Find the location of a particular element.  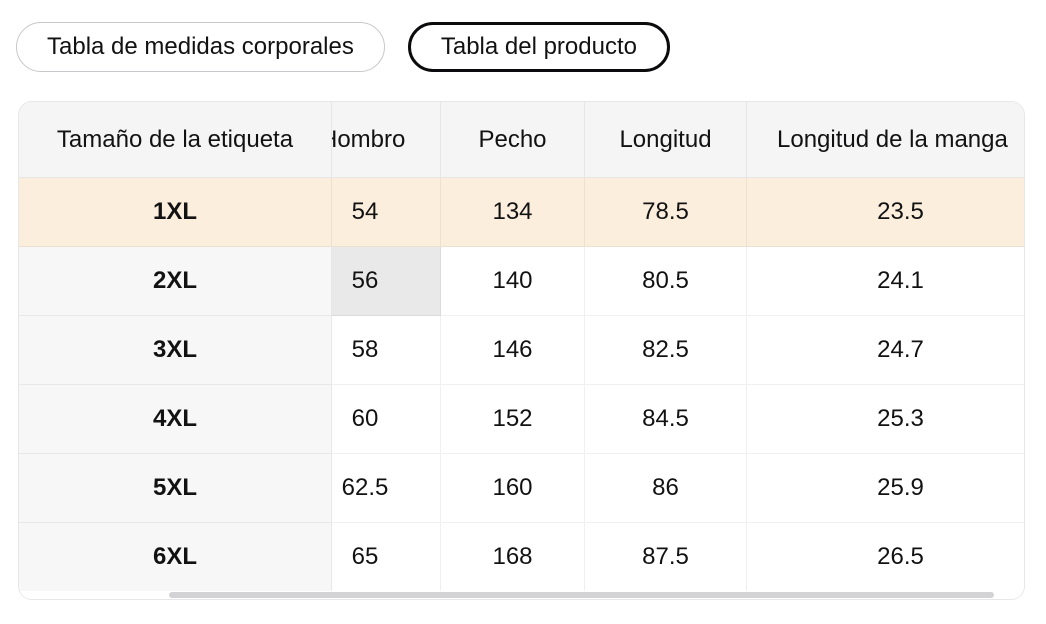

horizontal-scrollbar-thumb is located at coordinates (581, 595).